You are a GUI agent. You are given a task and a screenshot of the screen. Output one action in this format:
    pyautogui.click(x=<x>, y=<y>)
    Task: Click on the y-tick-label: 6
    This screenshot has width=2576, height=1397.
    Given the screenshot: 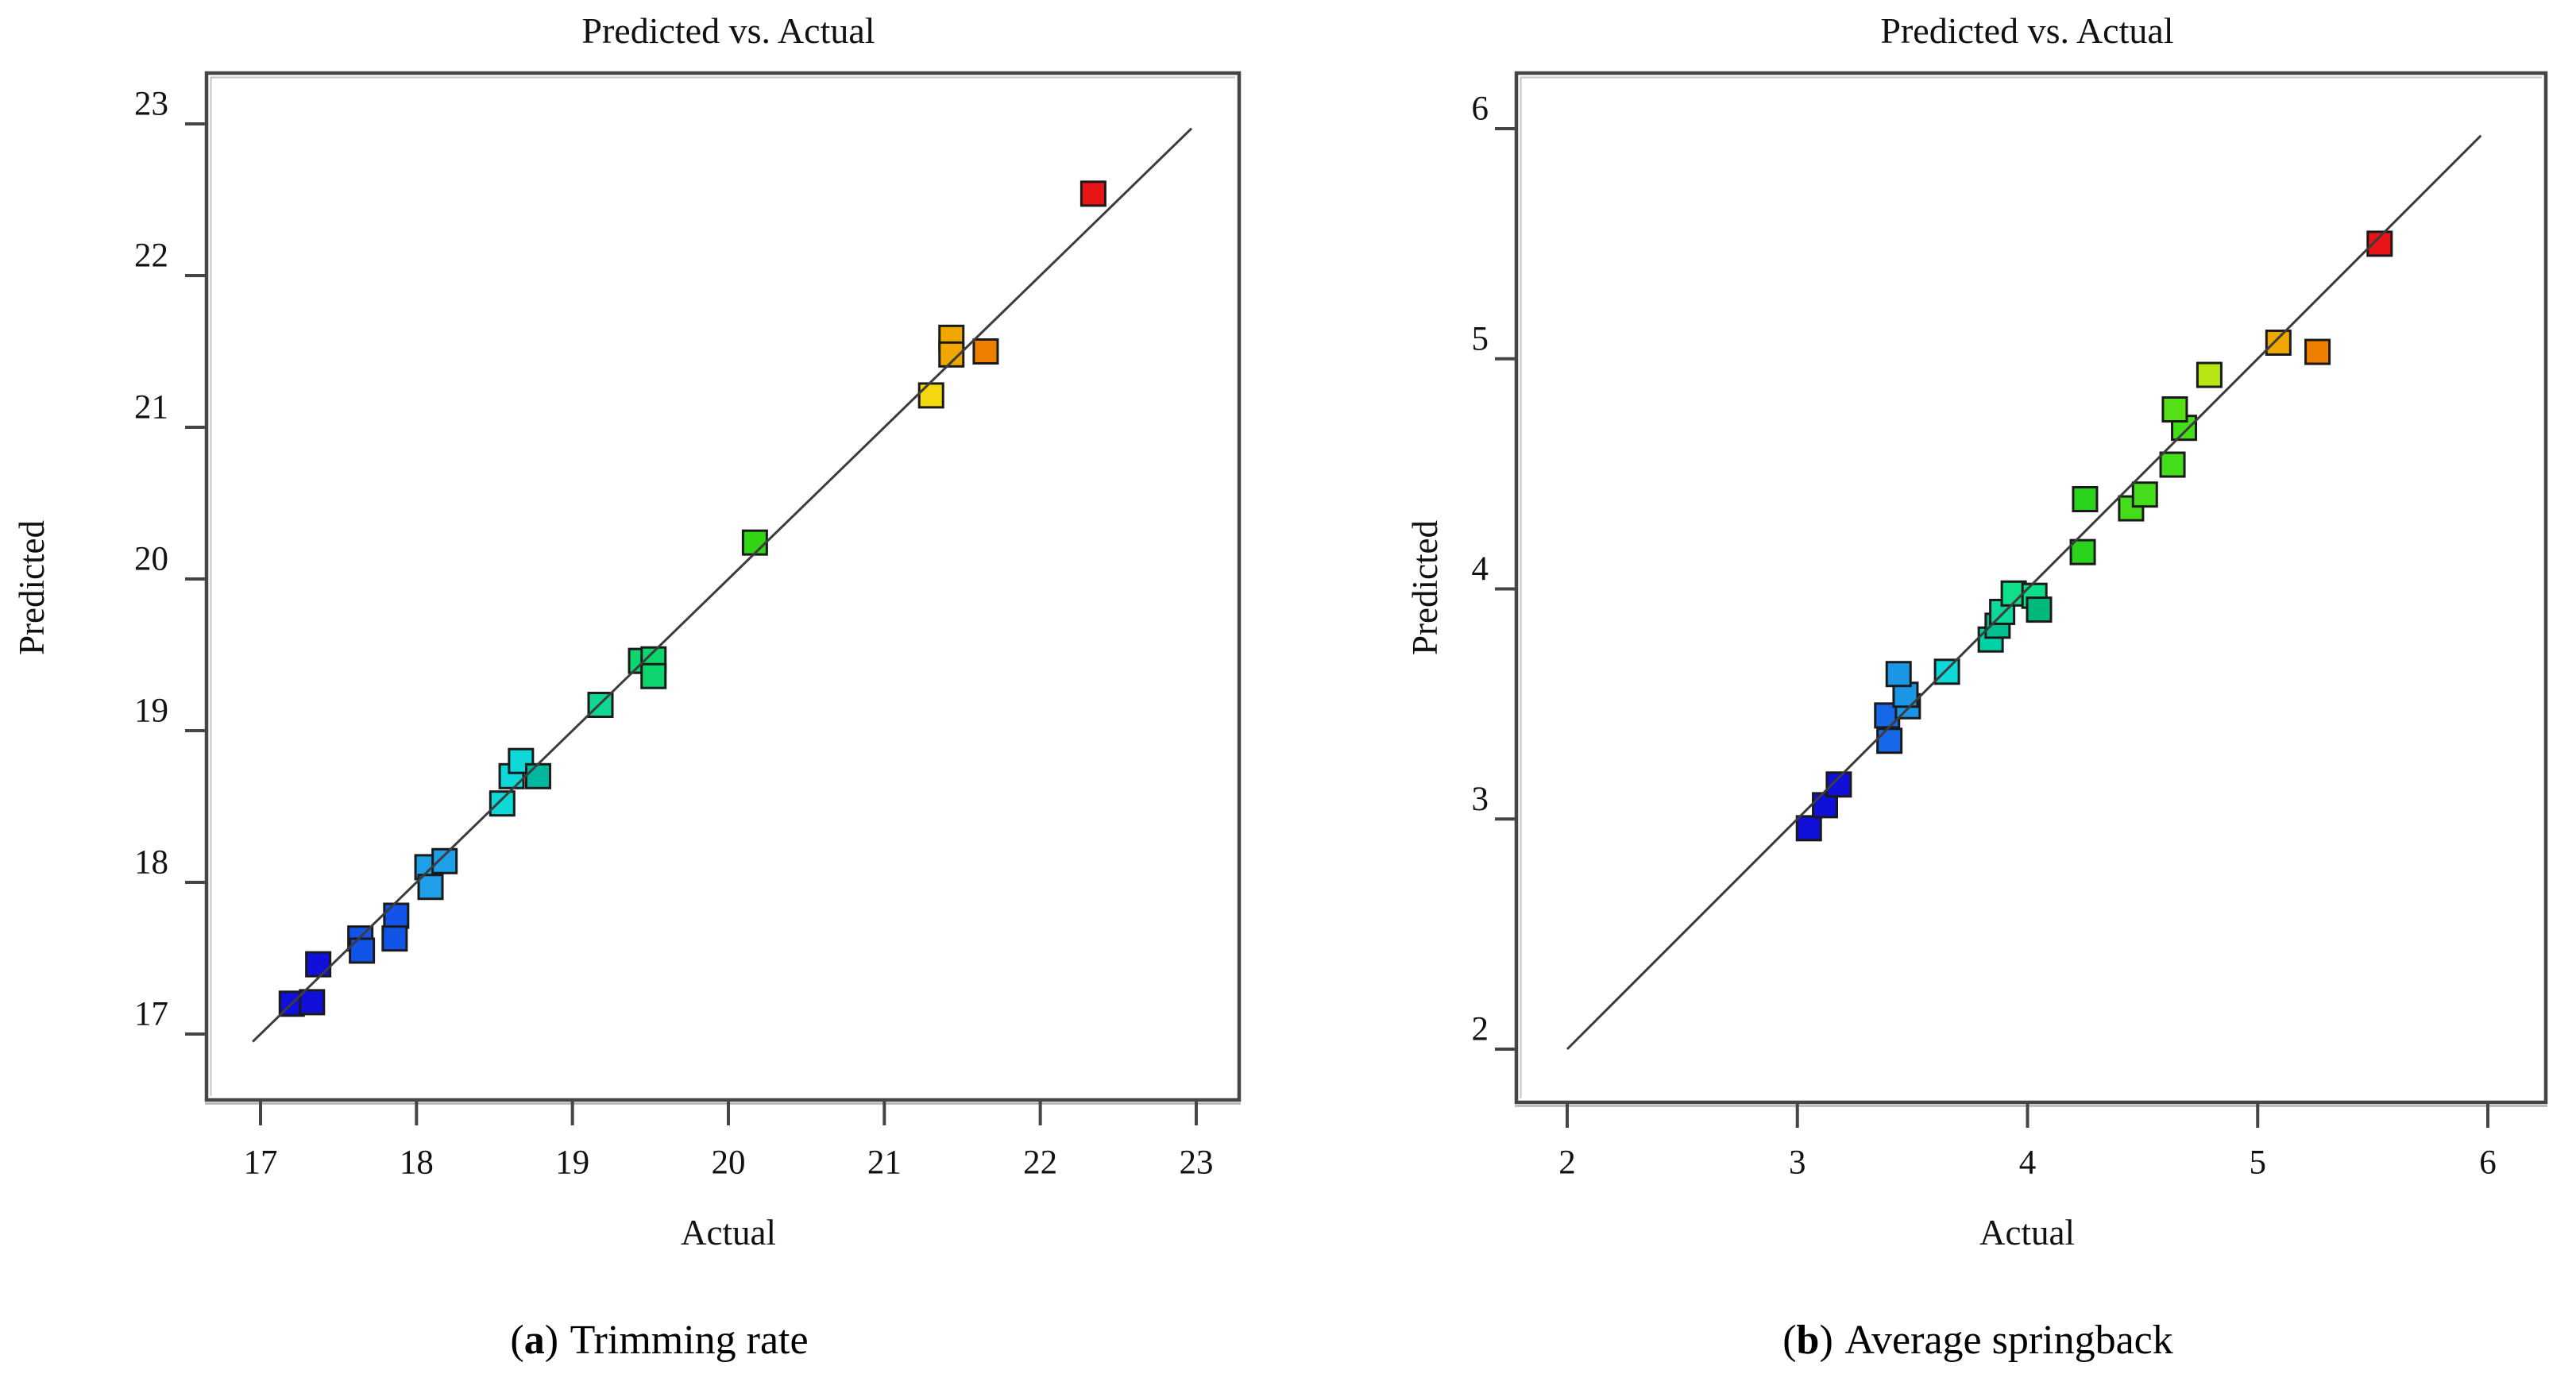 What is the action you would take?
    pyautogui.click(x=1480, y=109)
    